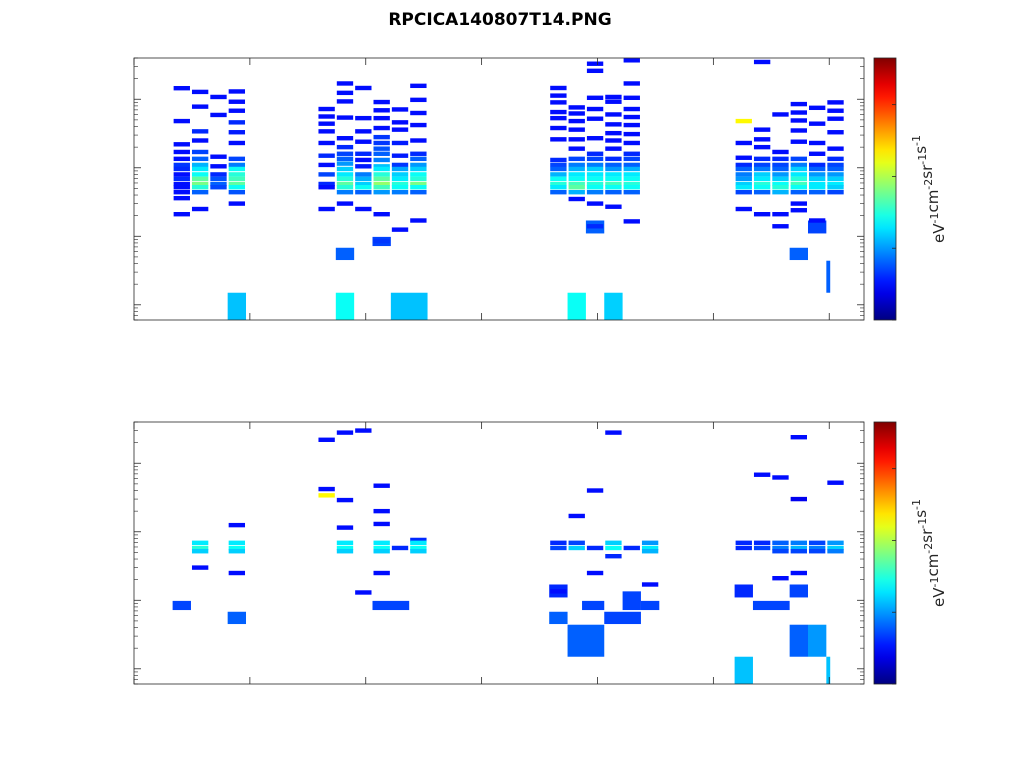 This screenshot has width=1024, height=768. What do you see at coordinates (499, 20) in the screenshot?
I see `figure-title: RPCICA140807T14.PNG` at bounding box center [499, 20].